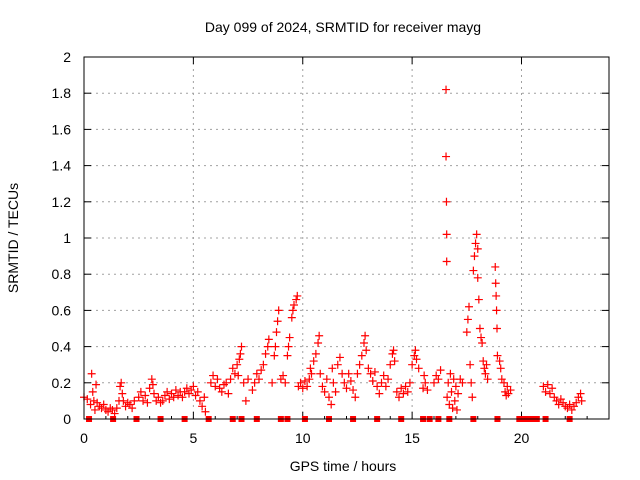 This screenshot has height=480, width=640. What do you see at coordinates (62, 93) in the screenshot?
I see `y-tick-label: 1.8` at bounding box center [62, 93].